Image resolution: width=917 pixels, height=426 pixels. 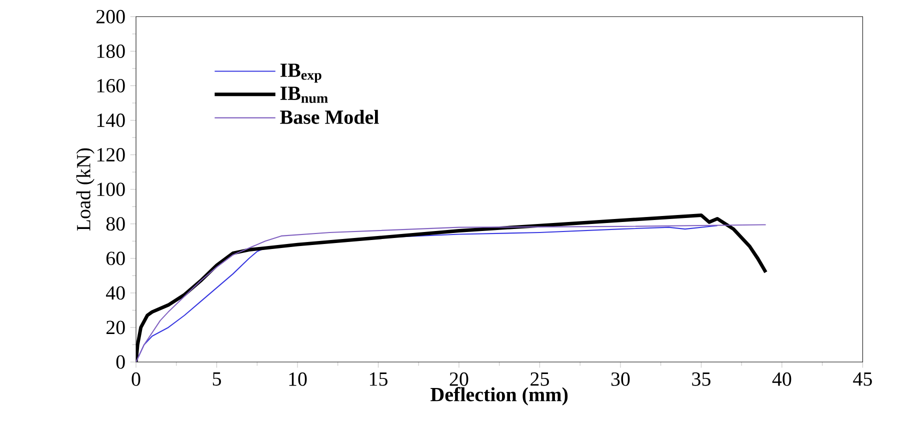 I want to click on x-tick-label: 20, so click(x=459, y=379).